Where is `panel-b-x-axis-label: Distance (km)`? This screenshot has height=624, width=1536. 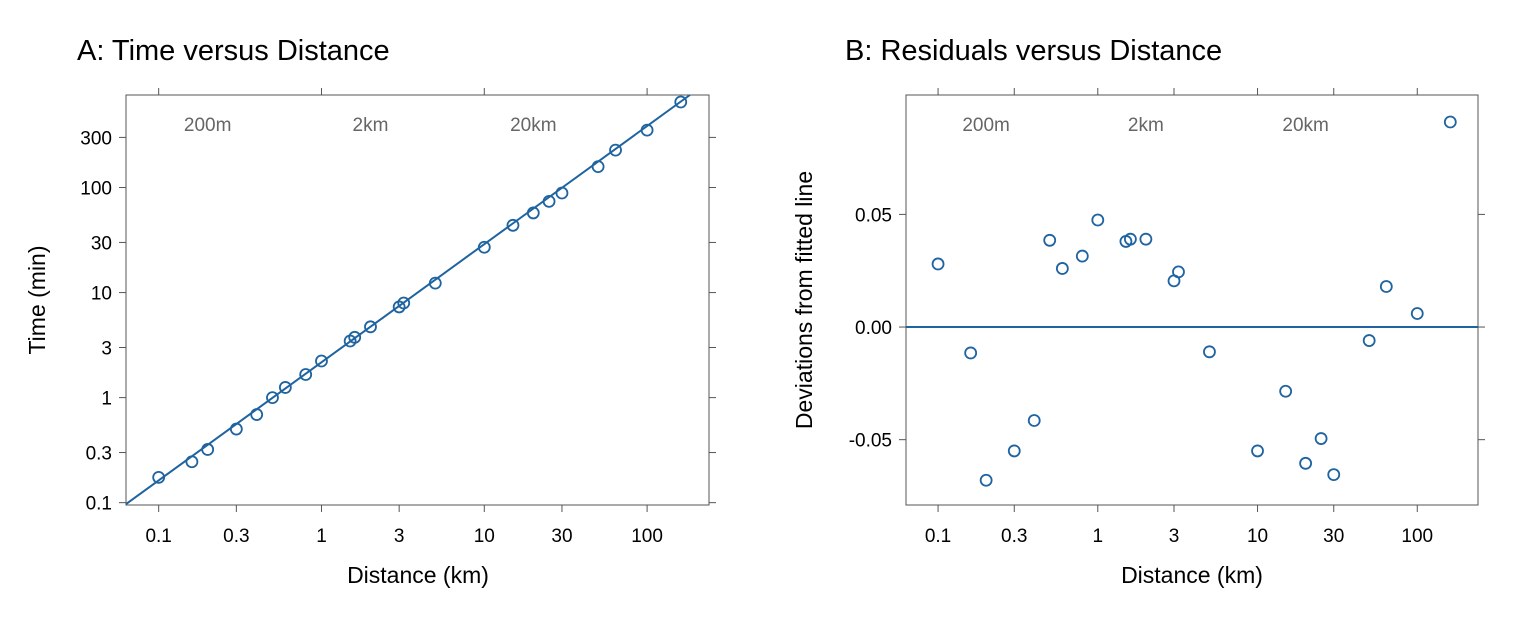 panel-b-x-axis-label: Distance (km) is located at coordinates (1192, 575).